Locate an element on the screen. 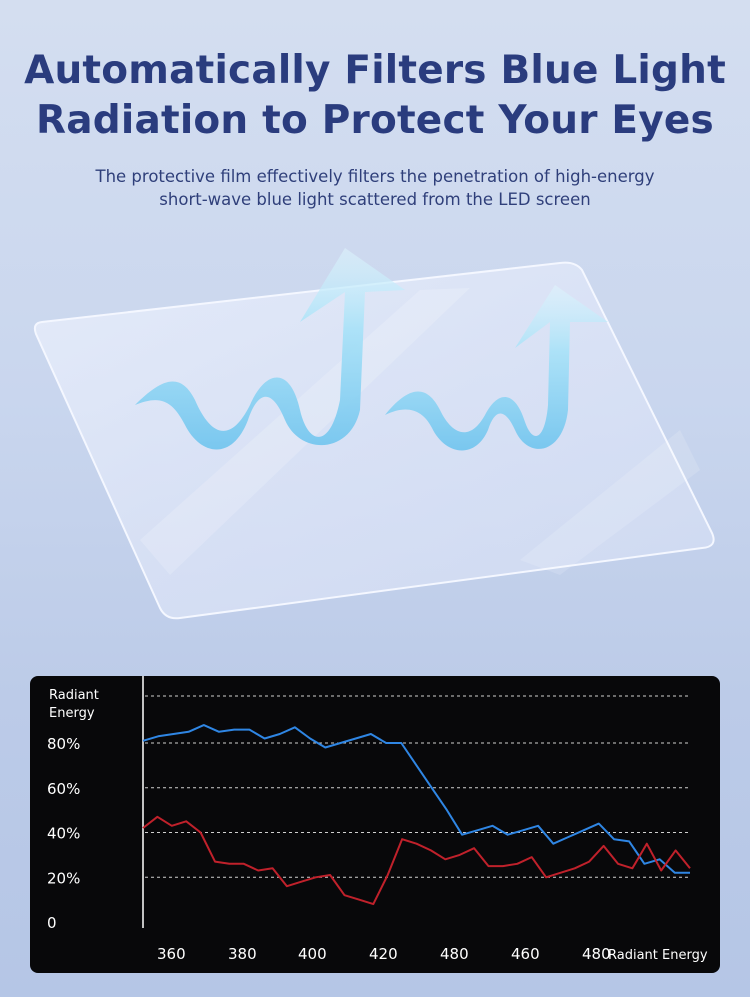 The height and width of the screenshot is (997, 750). series-line-blue is located at coordinates (416, 799).